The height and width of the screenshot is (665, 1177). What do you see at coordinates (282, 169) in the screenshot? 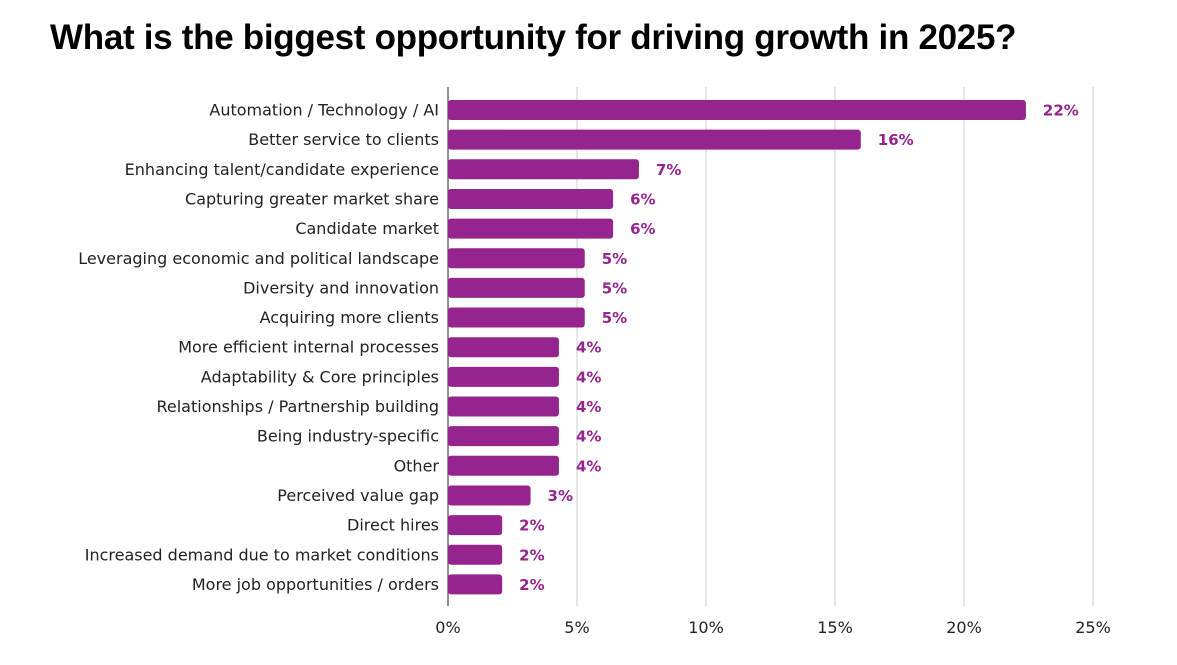
I see `category-label: Enhancing talent/candidate experience` at bounding box center [282, 169].